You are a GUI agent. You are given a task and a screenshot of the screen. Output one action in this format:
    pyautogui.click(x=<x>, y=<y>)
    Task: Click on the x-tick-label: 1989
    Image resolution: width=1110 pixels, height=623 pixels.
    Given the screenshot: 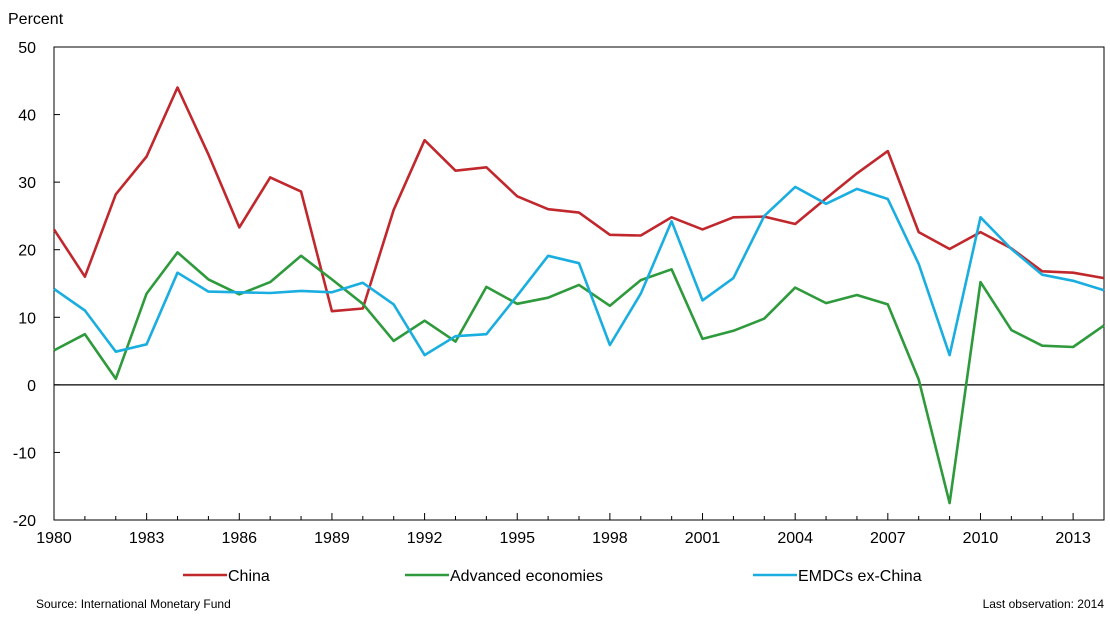 What is the action you would take?
    pyautogui.click(x=332, y=538)
    